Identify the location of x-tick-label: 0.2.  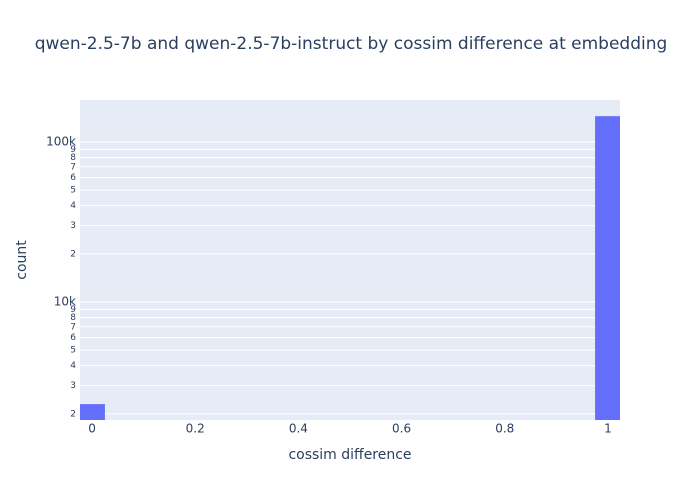
(195, 429).